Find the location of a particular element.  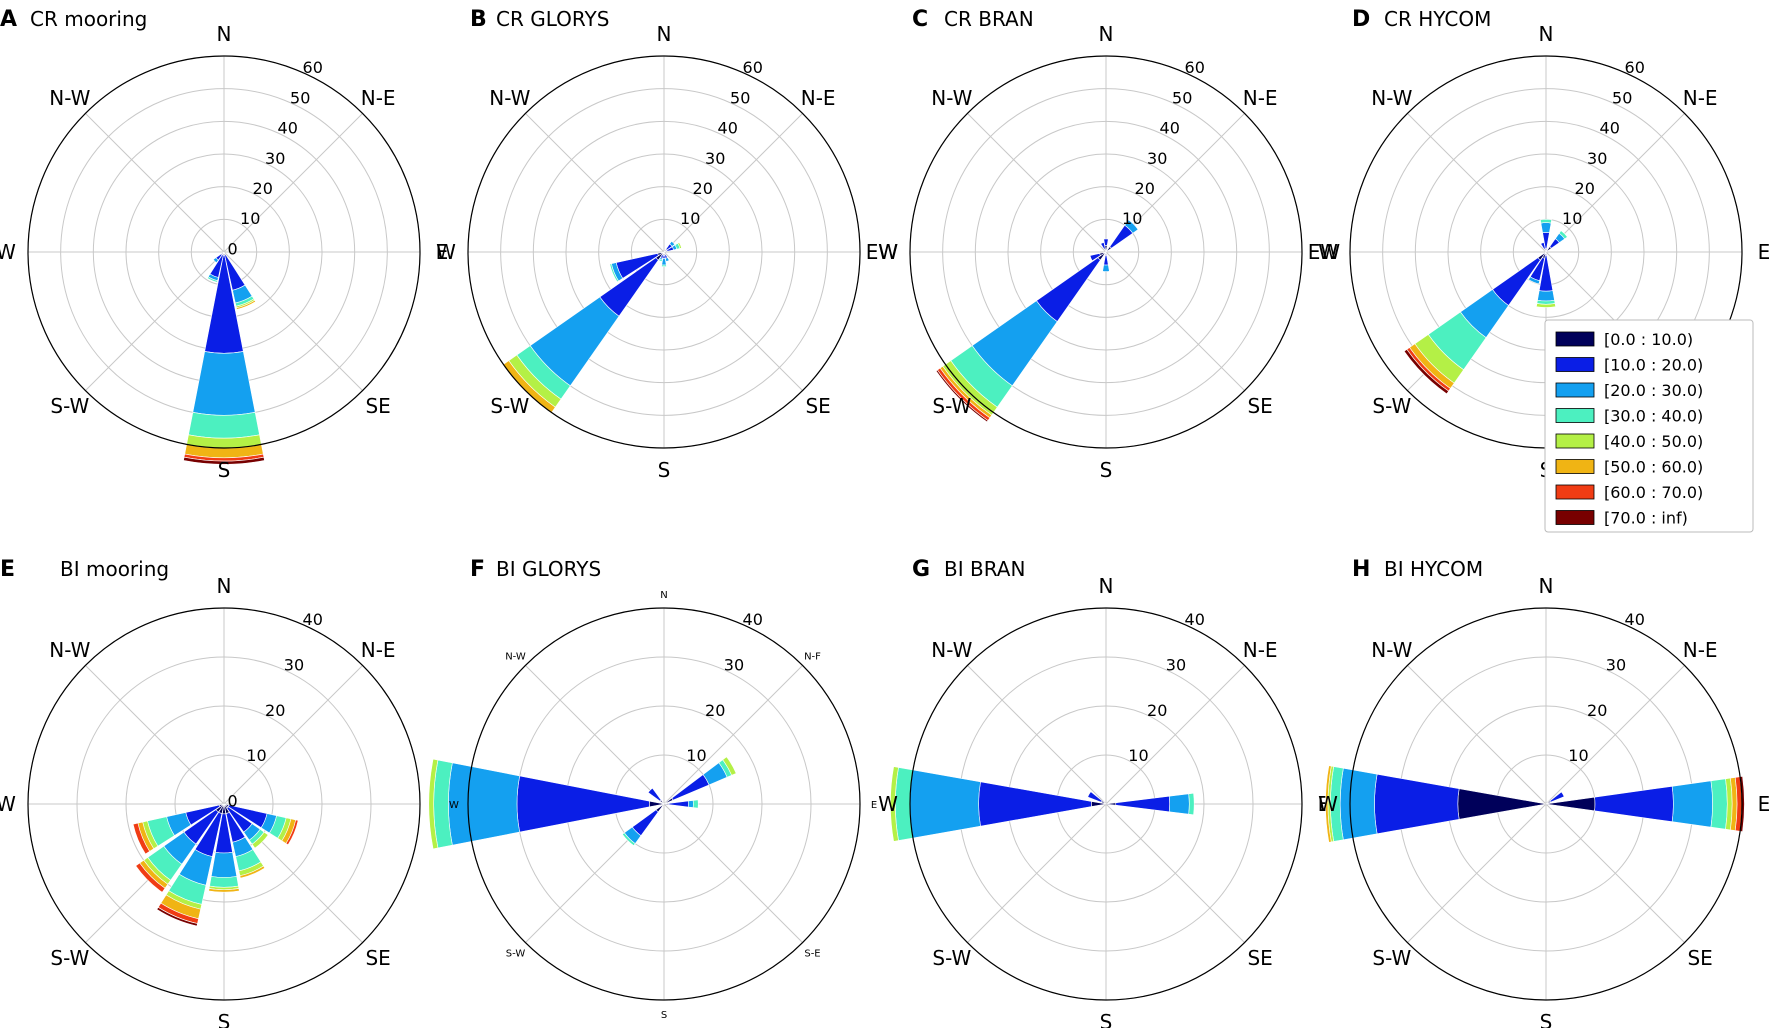

panel-C: C CR BRAN 10 20 30 40 50 60 N N-E EW SE S S-W W N-W is located at coordinates (1109, 244).